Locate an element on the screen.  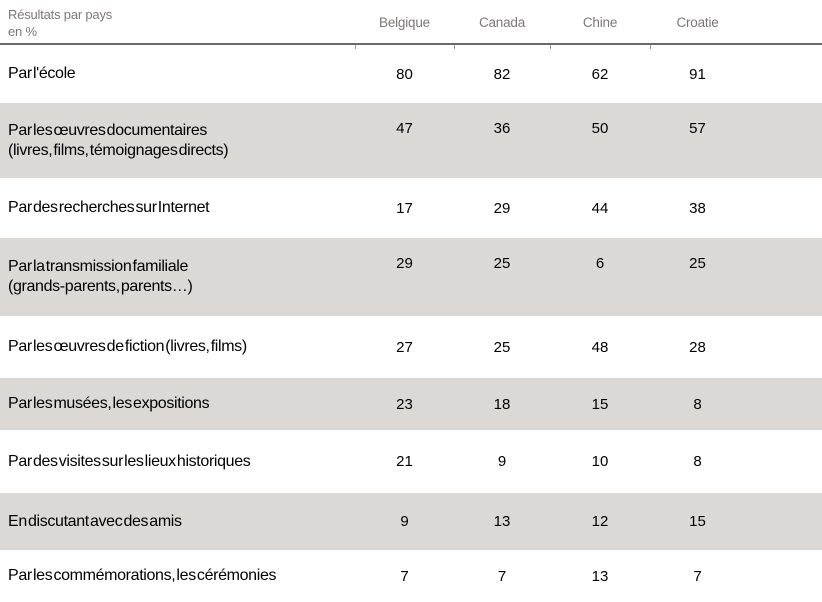
column-header-croatie: Croatie is located at coordinates (697, 22).